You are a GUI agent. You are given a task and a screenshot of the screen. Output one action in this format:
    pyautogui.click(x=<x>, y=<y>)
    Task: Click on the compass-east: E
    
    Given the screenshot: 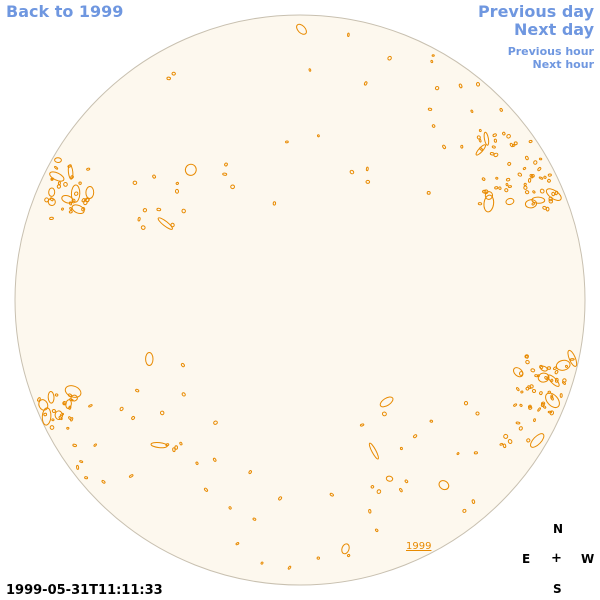 What is the action you would take?
    pyautogui.click(x=526, y=559)
    